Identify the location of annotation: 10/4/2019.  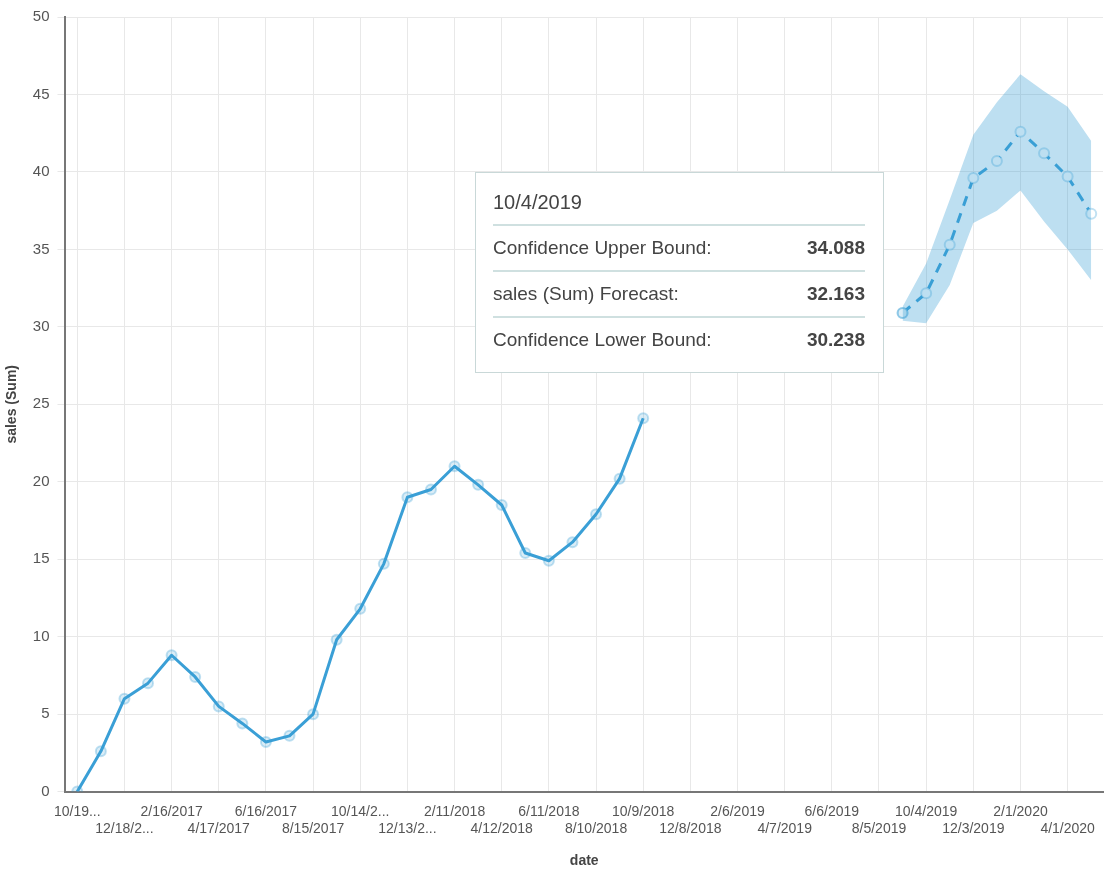
(679, 205).